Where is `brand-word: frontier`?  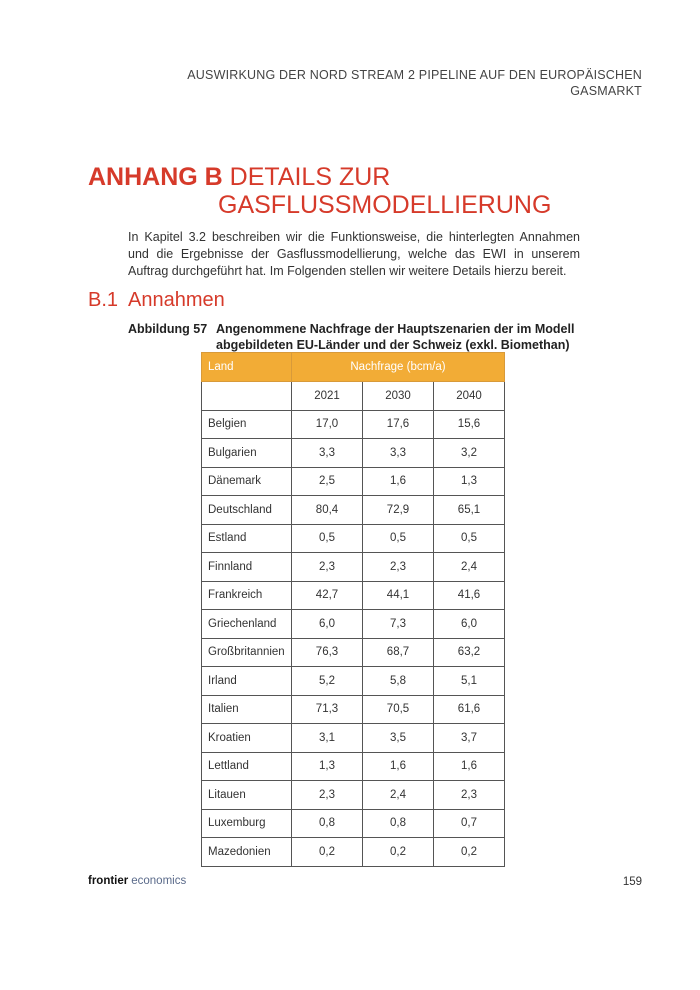 brand-word: frontier is located at coordinates (108, 881).